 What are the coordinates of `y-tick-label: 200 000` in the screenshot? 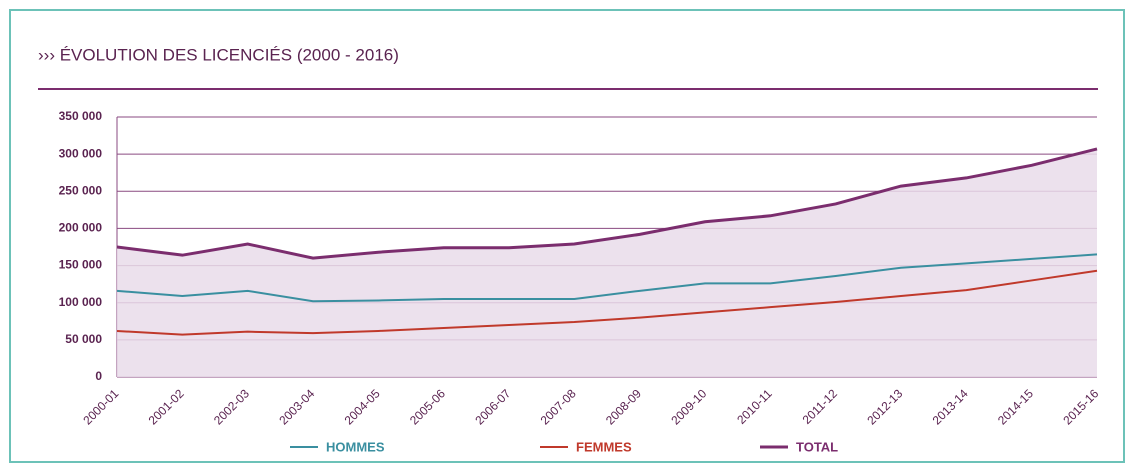 It's located at (81, 228).